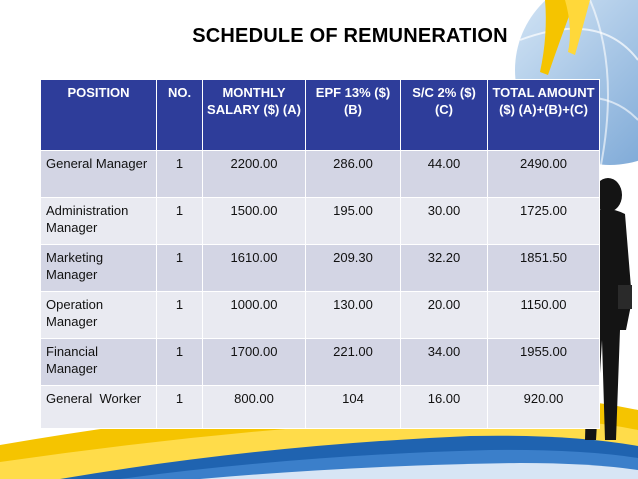 The width and height of the screenshot is (638, 479). What do you see at coordinates (254, 221) in the screenshot?
I see `cell-salary: 1500.00` at bounding box center [254, 221].